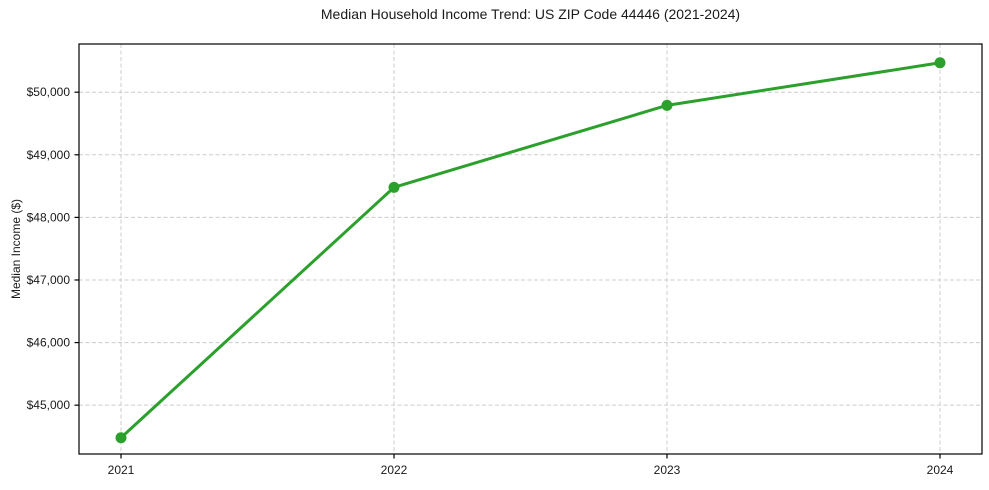  I want to click on y-tick-label: $45,000, so click(49, 405).